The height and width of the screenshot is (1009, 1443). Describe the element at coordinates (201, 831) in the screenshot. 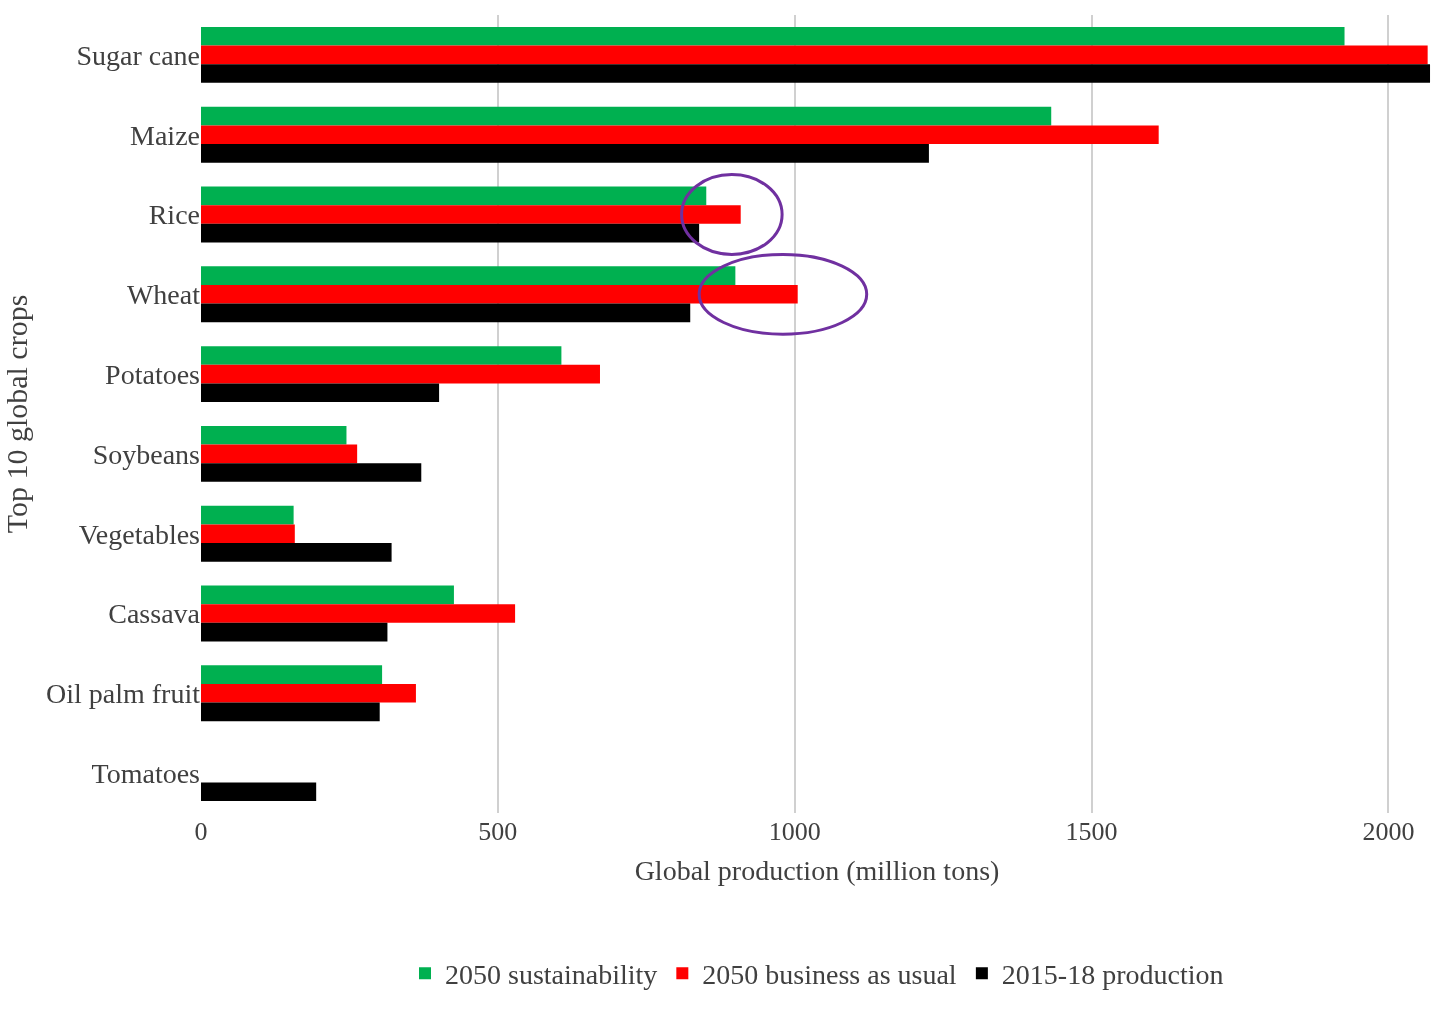

I see `x-tick-label: 0` at that location.